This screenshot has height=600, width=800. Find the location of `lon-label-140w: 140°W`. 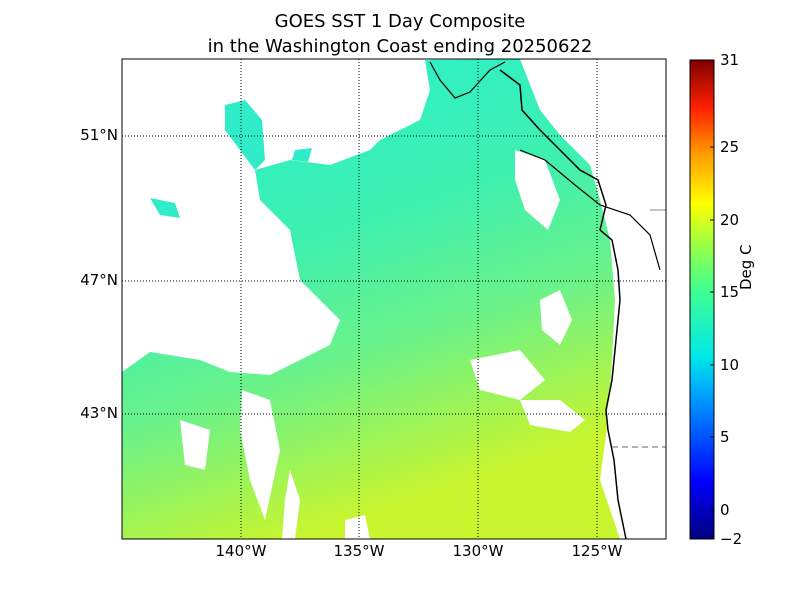

lon-label-140w: 140°W is located at coordinates (241, 551).